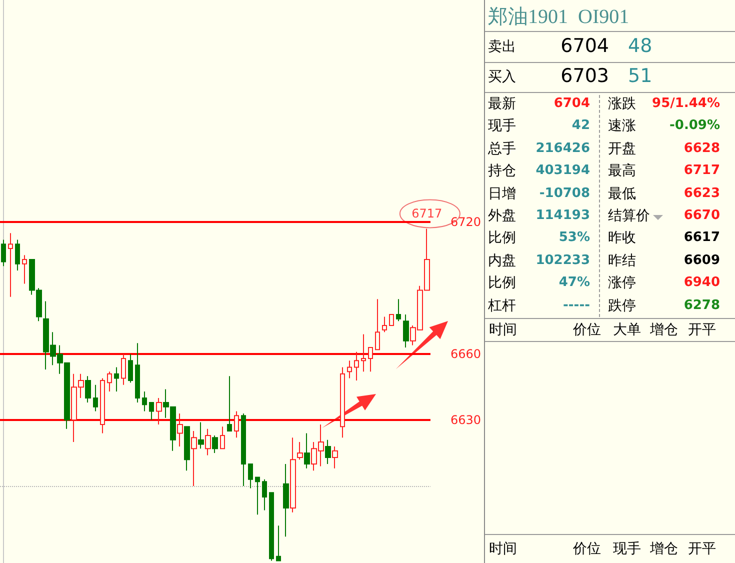 The height and width of the screenshot is (563, 735). What do you see at coordinates (564, 193) in the screenshot?
I see `text: -10708` at bounding box center [564, 193].